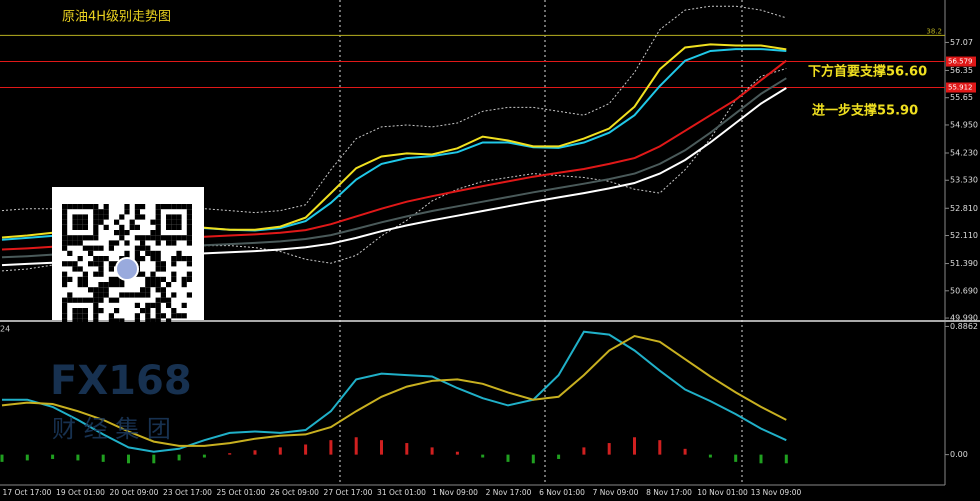 Image resolution: width=980 pixels, height=501 pixels. Describe the element at coordinates (111, 429) in the screenshot. I see `watermark-subtitle: 财 经 集 团` at that location.